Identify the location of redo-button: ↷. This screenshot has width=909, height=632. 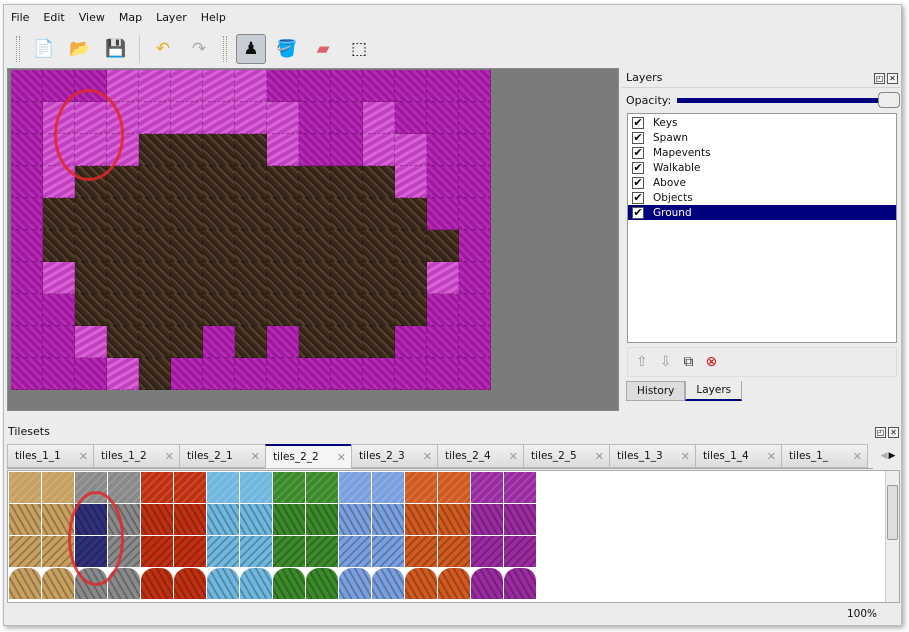
(199, 49).